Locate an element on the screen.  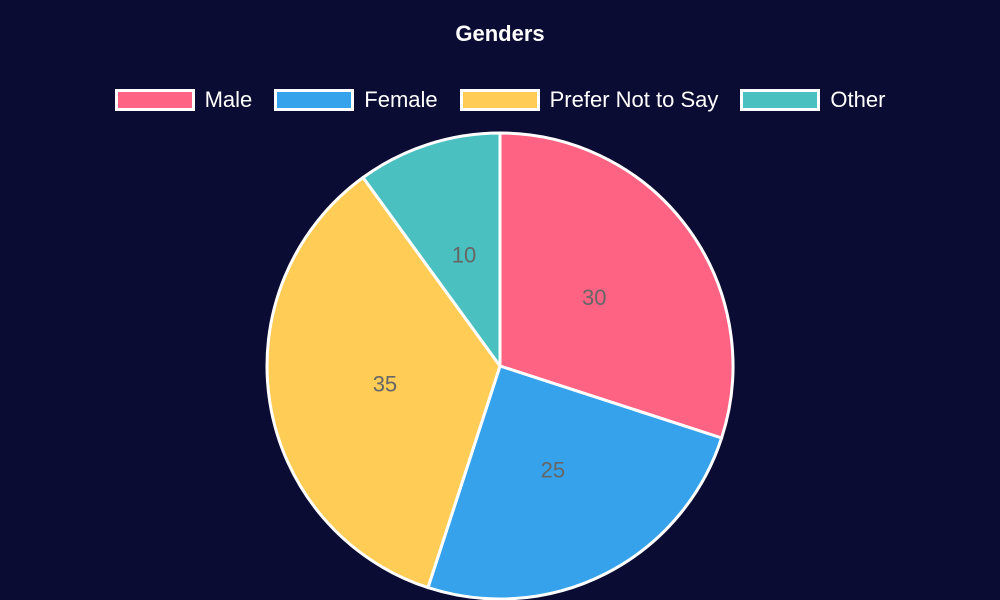
legend-swatch-prefer-not-to-say is located at coordinates (499, 100).